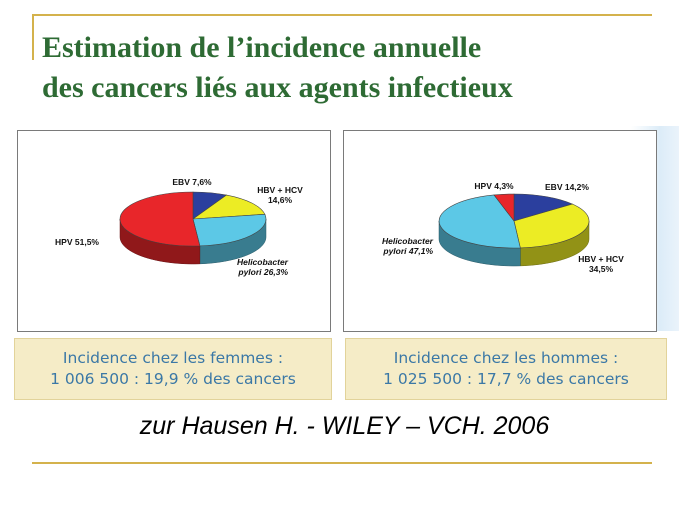 Image resolution: width=689 pixels, height=517 pixels. Describe the element at coordinates (494, 186) in the screenshot. I see `data-label-hpv: HPV 4,3%` at that location.